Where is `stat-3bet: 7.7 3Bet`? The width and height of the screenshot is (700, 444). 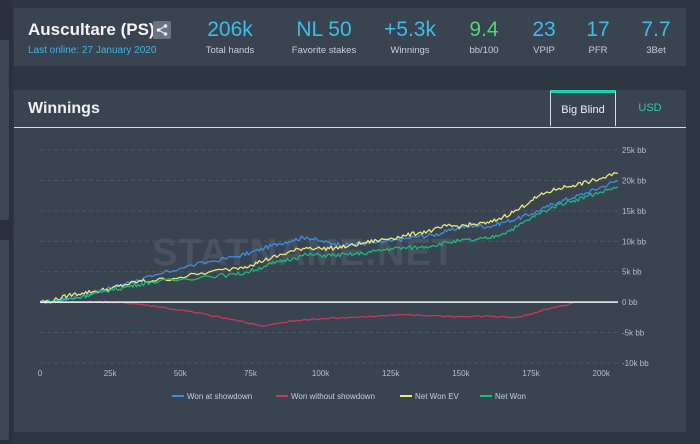 stat-3bet: 7.7 3Bet is located at coordinates (656, 37).